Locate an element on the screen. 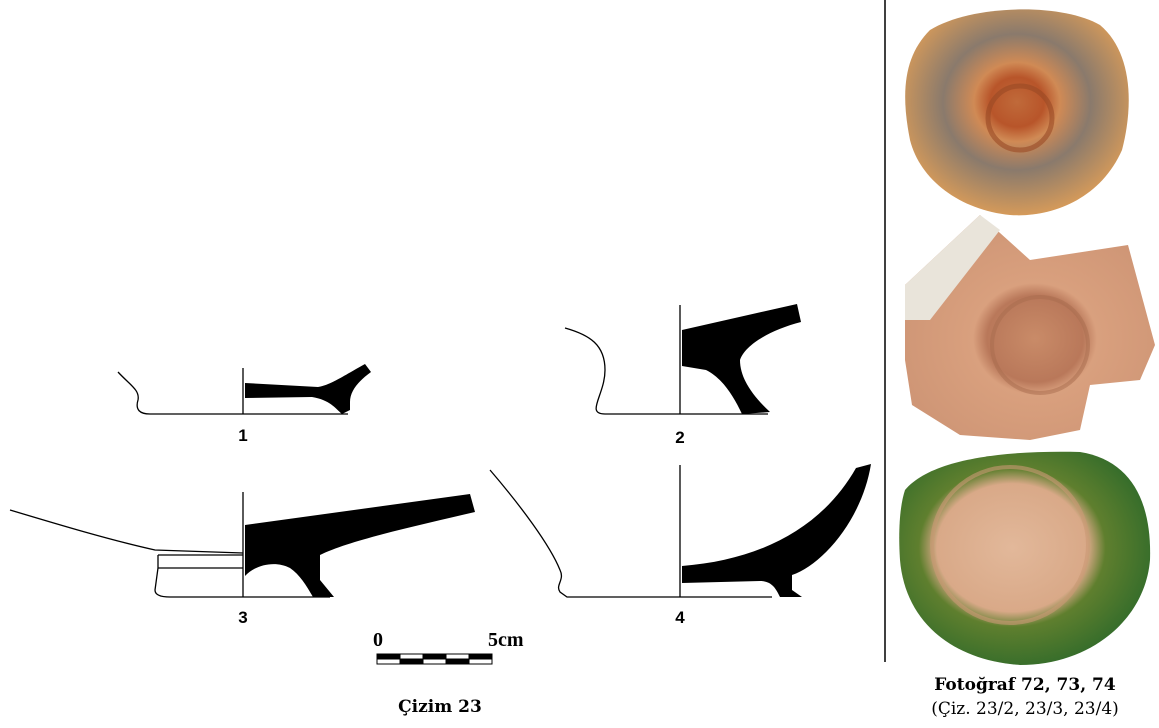 The image size is (1159, 728). drawing-label: 4 is located at coordinates (680, 617).